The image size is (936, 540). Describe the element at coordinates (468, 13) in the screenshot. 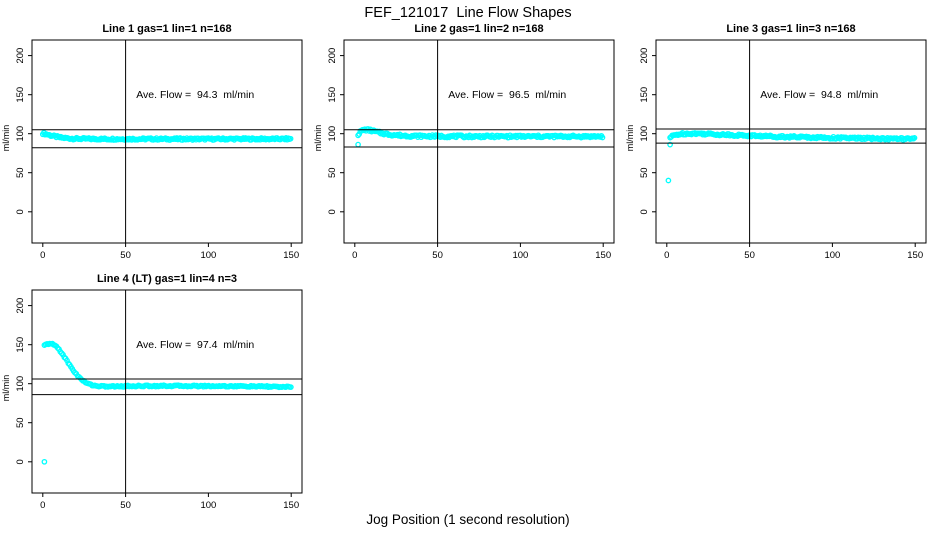

I see `page-title: FEF_121017 Line Flow Shapes` at that location.